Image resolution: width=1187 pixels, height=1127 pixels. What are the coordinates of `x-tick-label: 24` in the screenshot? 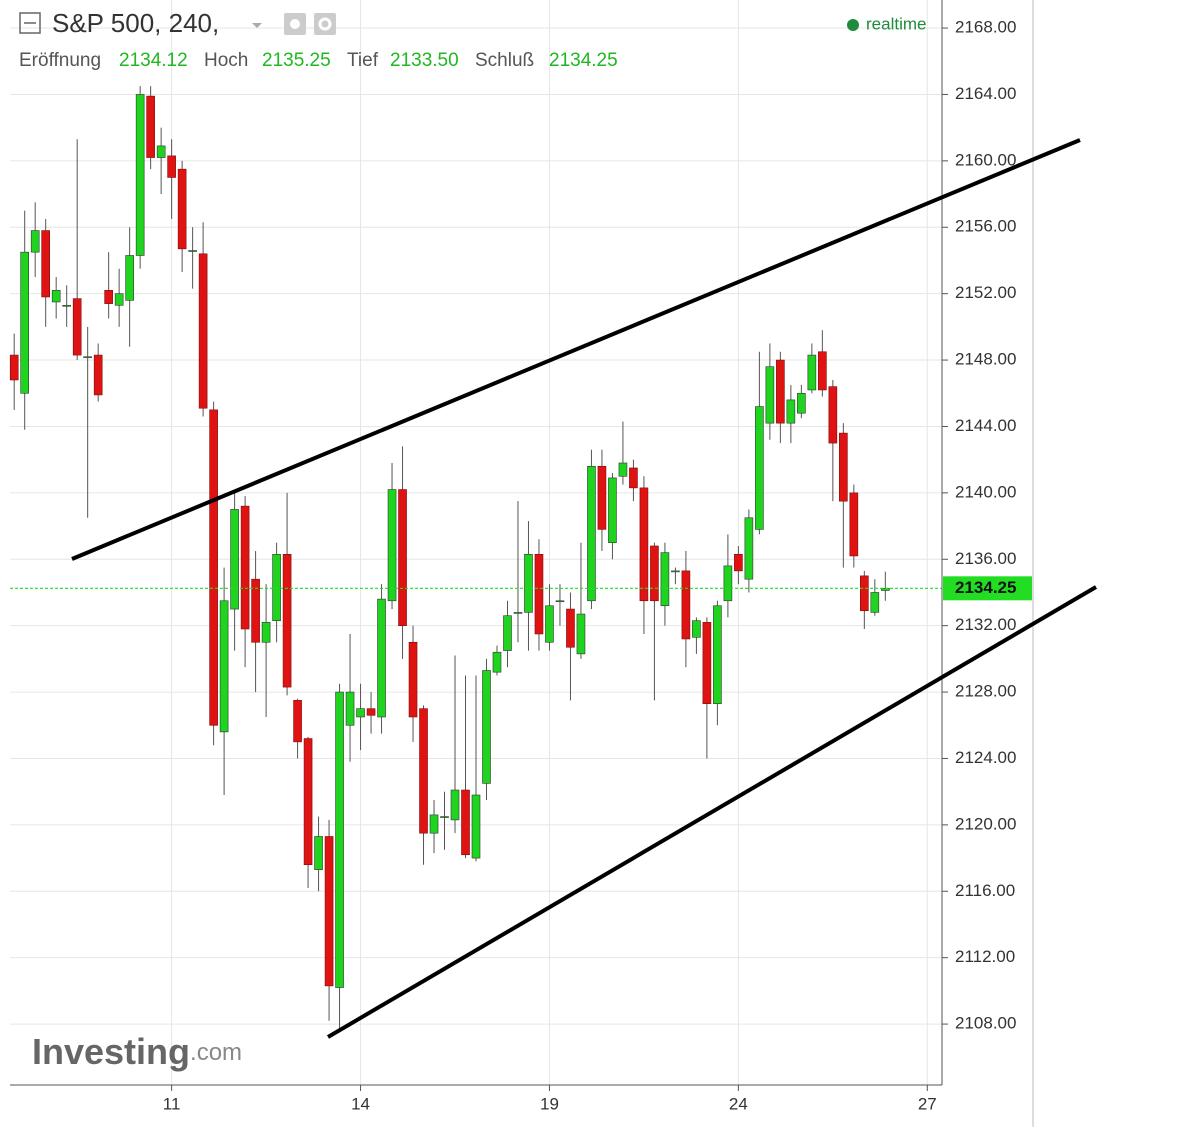 It's located at (738, 1103).